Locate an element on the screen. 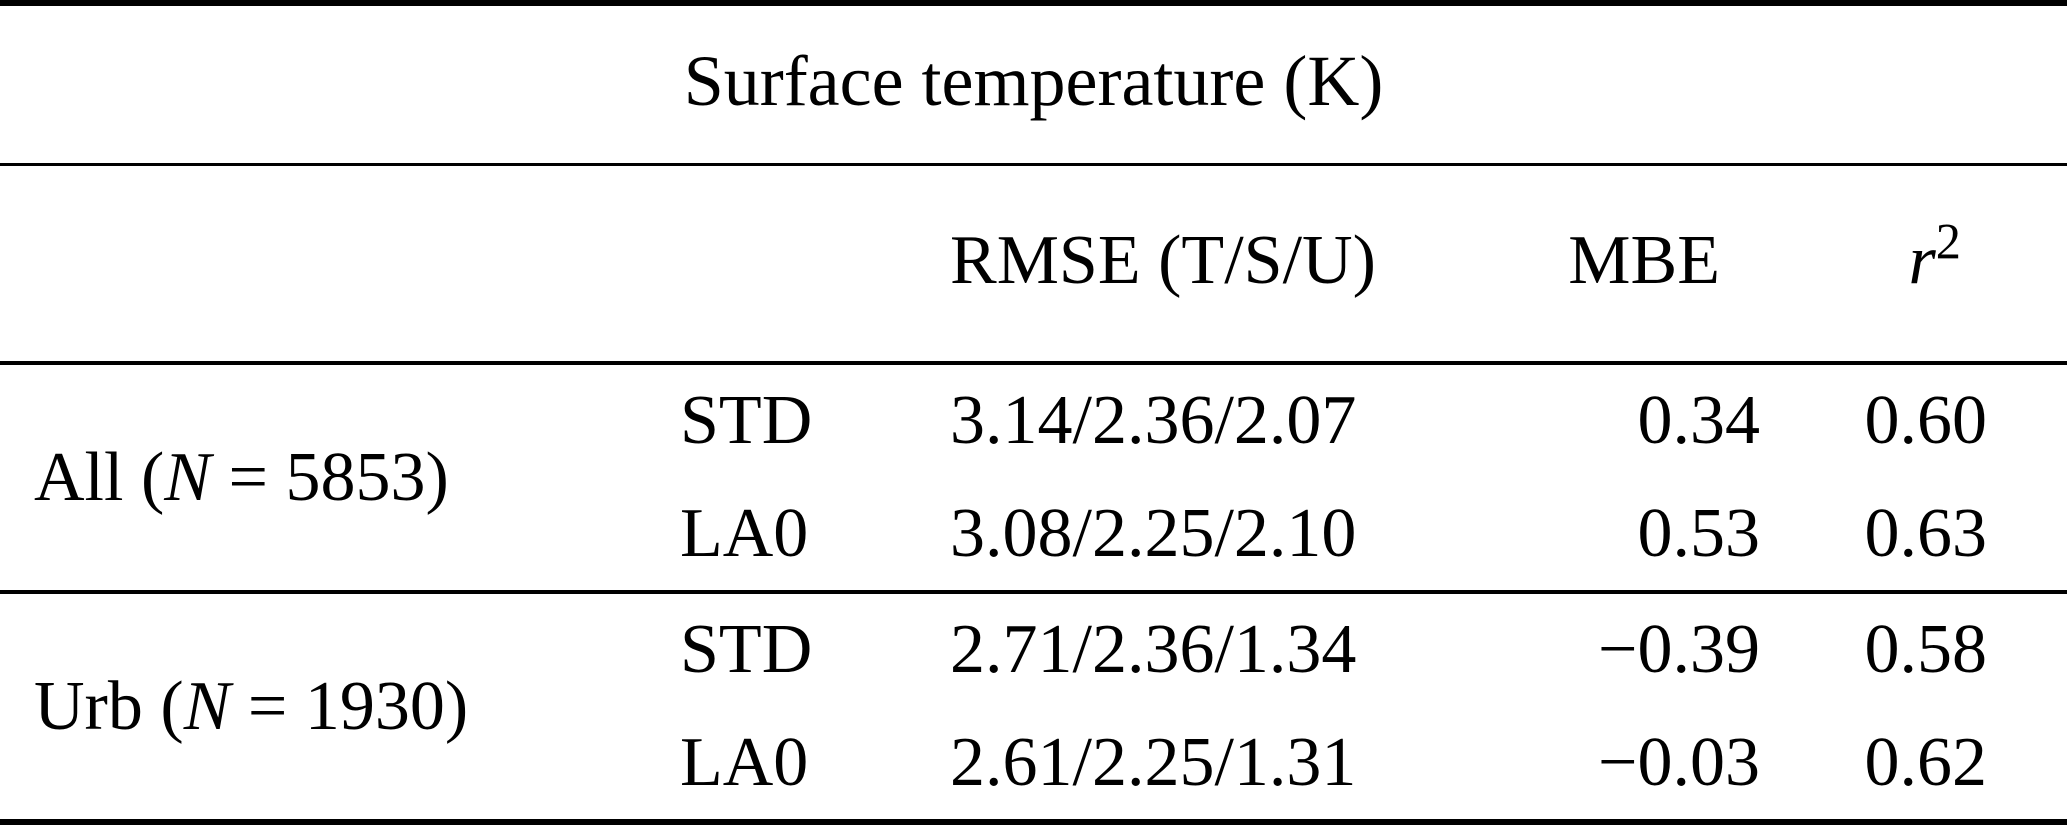 This screenshot has width=2067, height=825. r2-value: 0.60 is located at coordinates (1926, 421).